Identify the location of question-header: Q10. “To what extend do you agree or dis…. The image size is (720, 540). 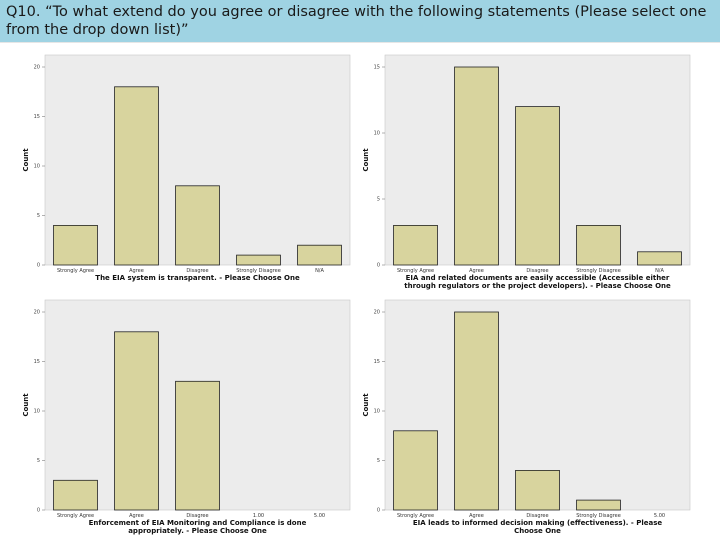
(360, 21).